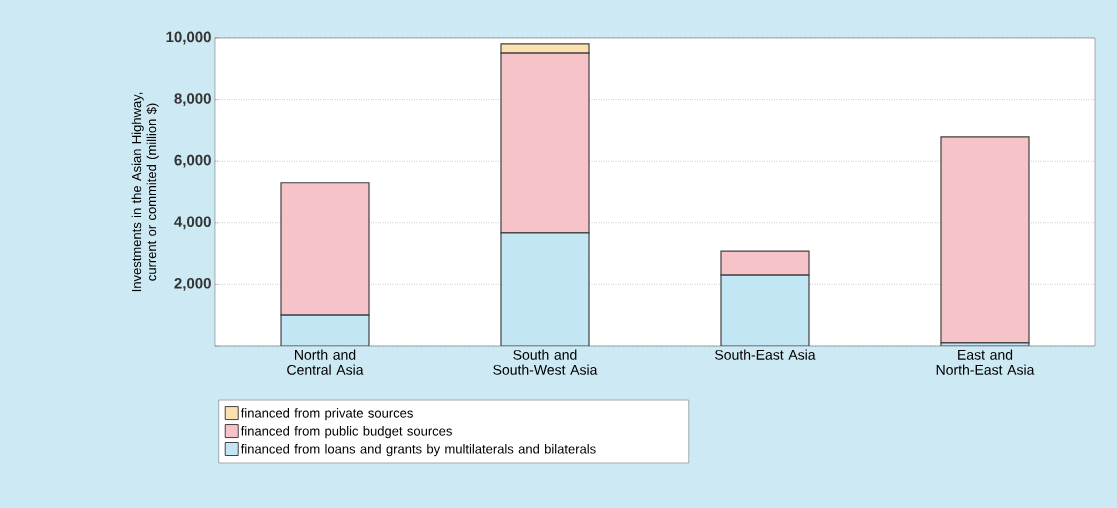 The height and width of the screenshot is (508, 1117). Describe the element at coordinates (145, 192) in the screenshot. I see `y-axis-title: Investments in the Asian Highway, current or commited (million $)` at that location.